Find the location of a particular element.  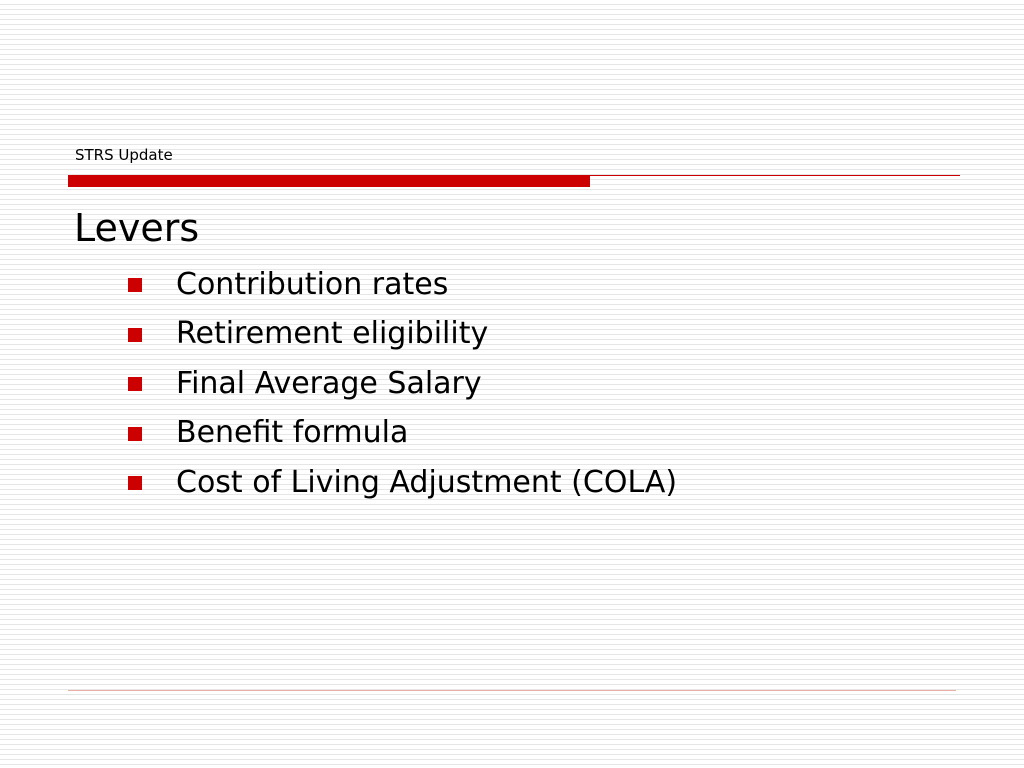

bullet-text: Benefit formula is located at coordinates (292, 433).